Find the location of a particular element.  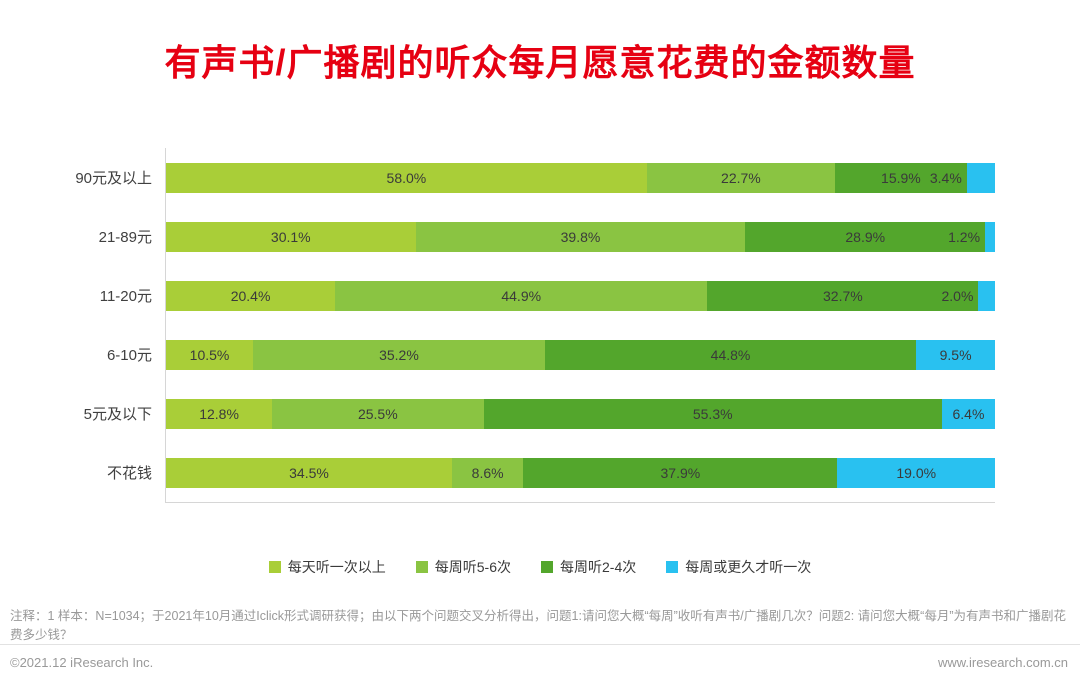

segment-value-label: 12.8% is located at coordinates (219, 413).